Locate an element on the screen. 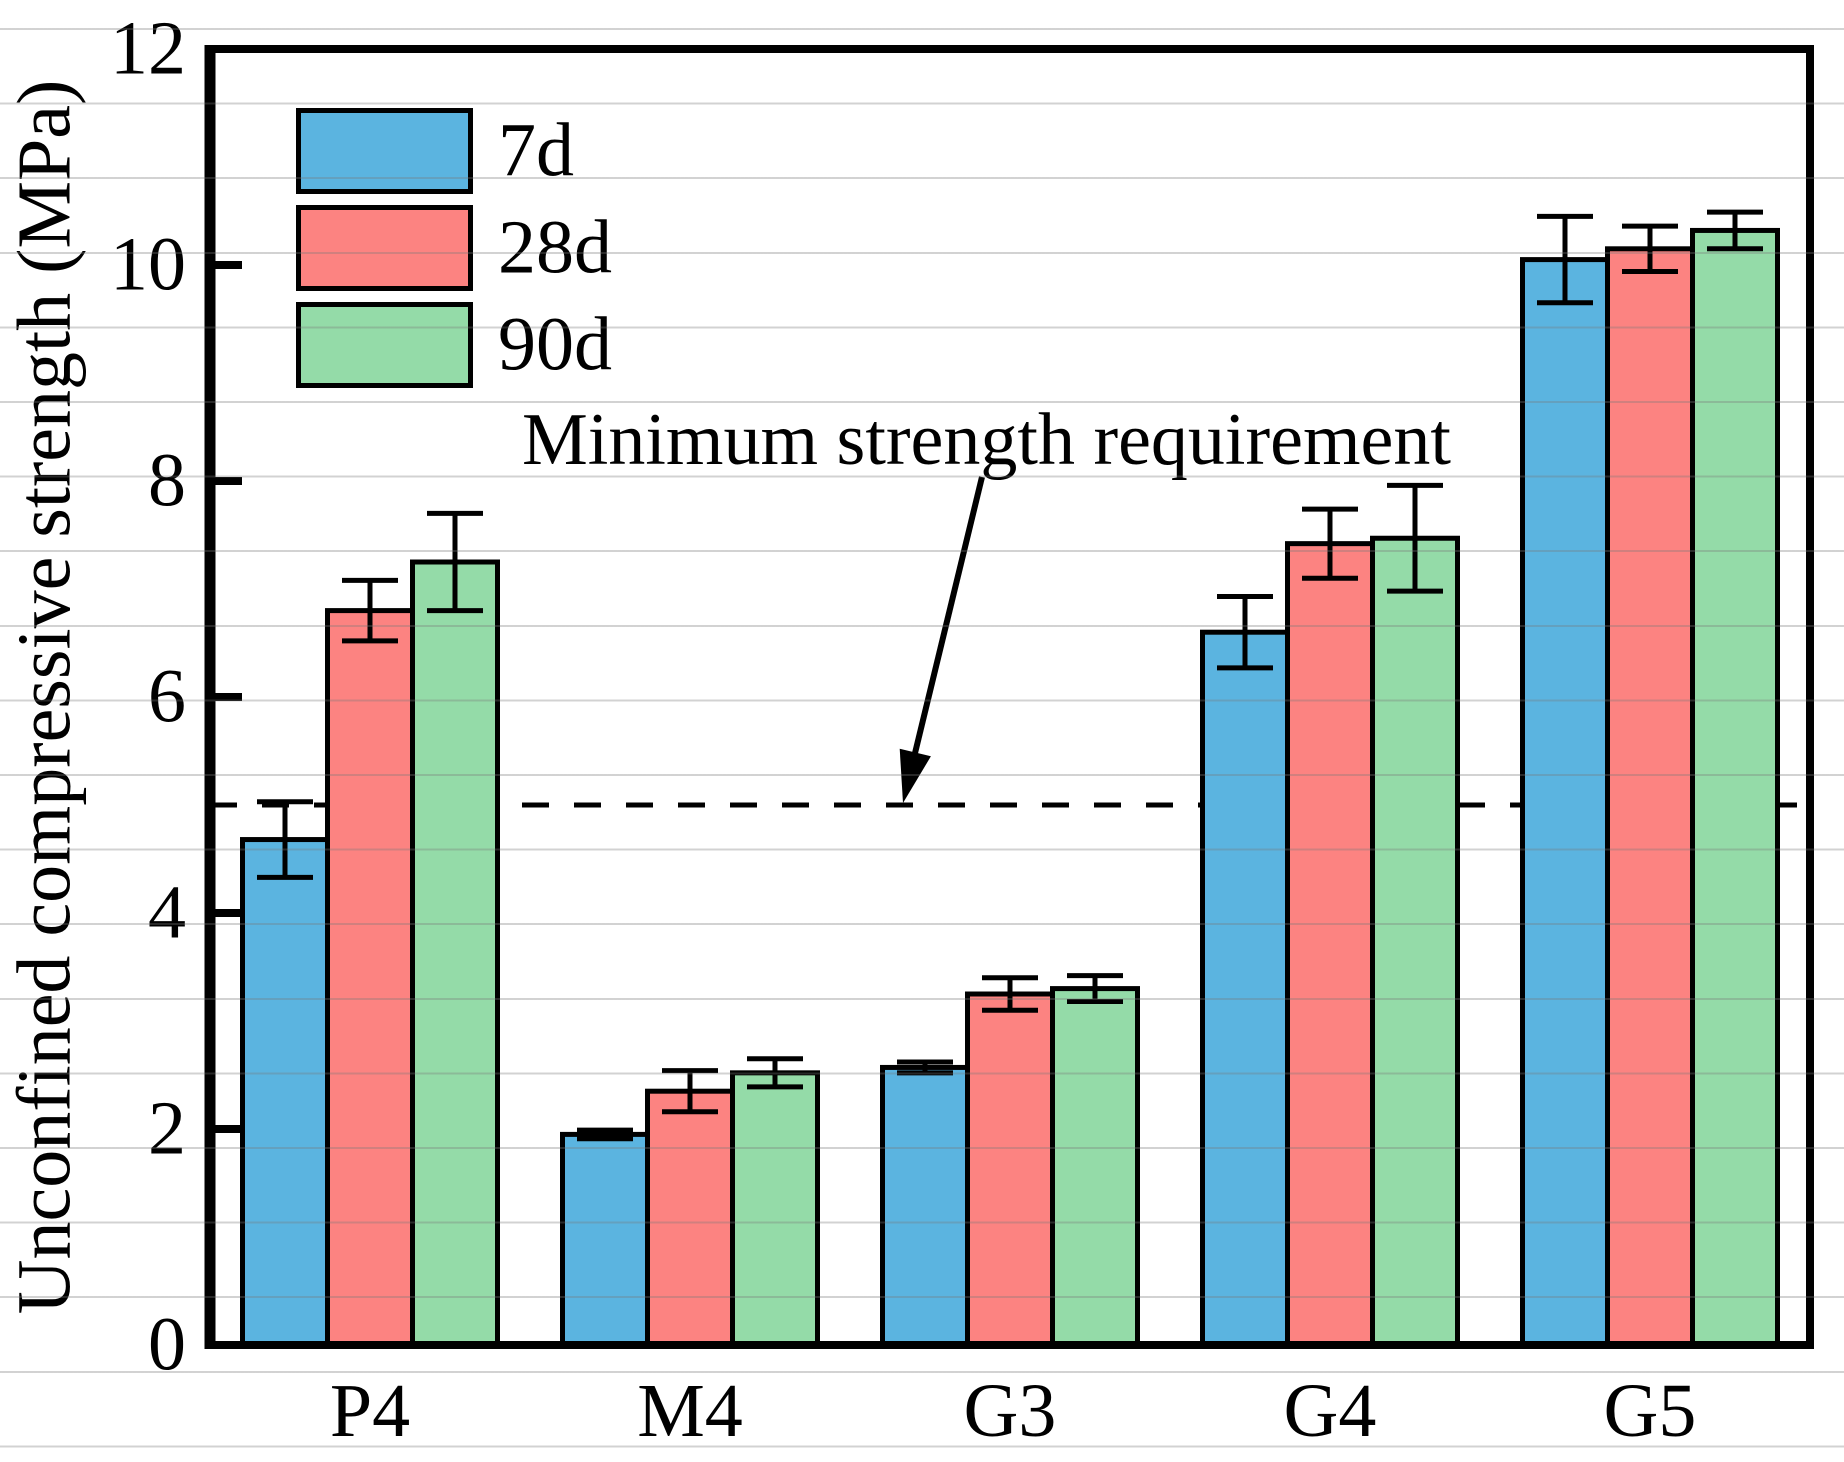 The width and height of the screenshot is (1844, 1462). error-bar-M4-7d is located at coordinates (605, 1134).